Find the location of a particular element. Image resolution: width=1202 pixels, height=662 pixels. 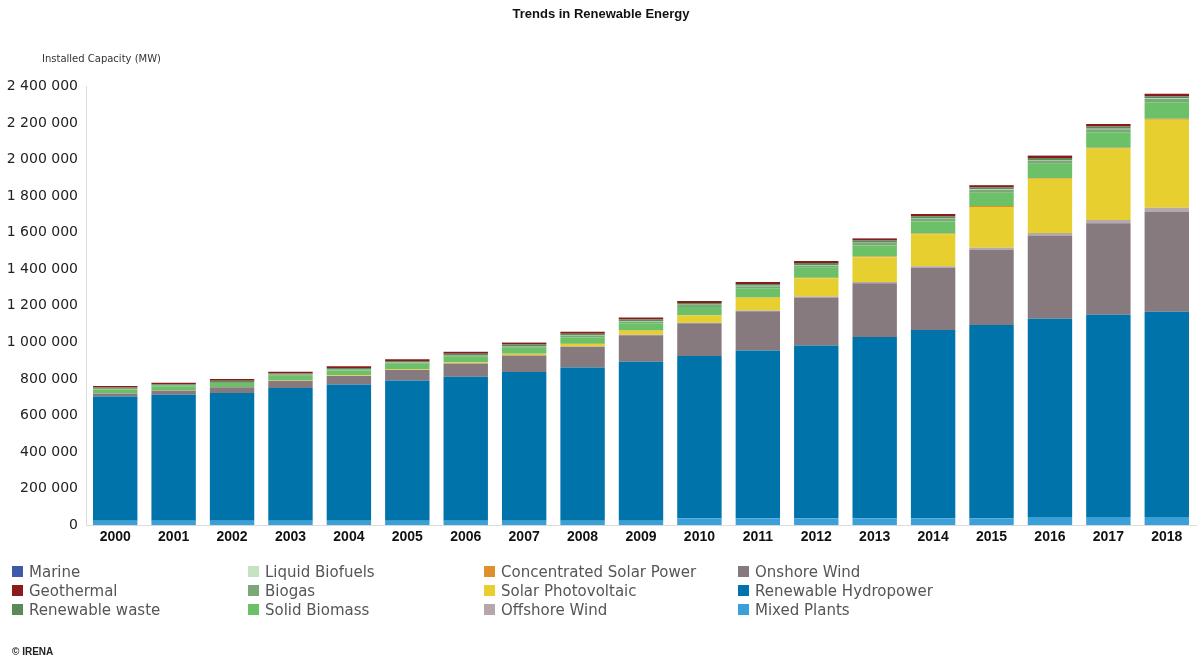

y-tick-label: 2 000 000 is located at coordinates (42, 158).